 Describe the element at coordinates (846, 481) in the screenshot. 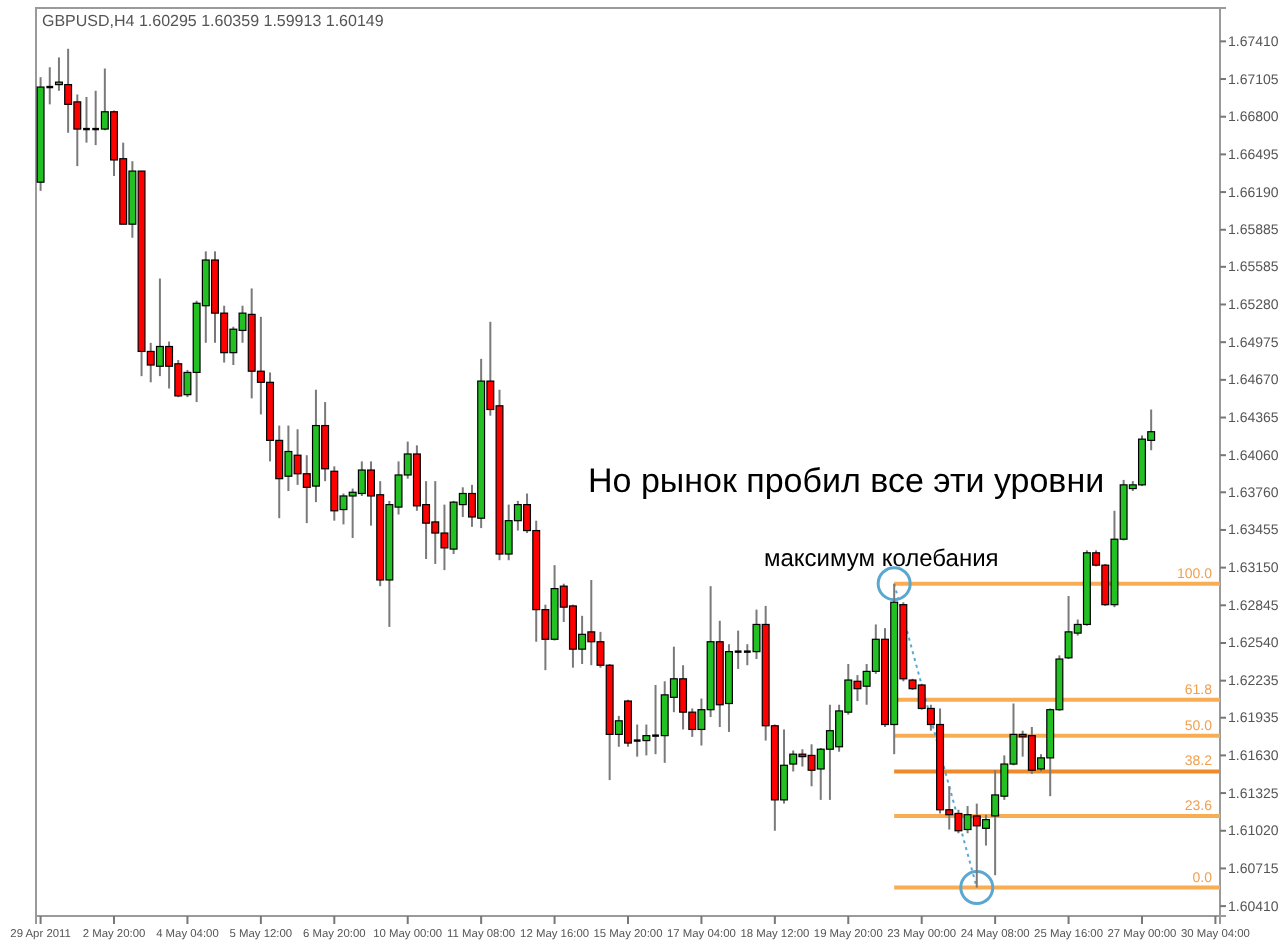

I see `annotation: Но рынок пробил все эти уровни` at that location.